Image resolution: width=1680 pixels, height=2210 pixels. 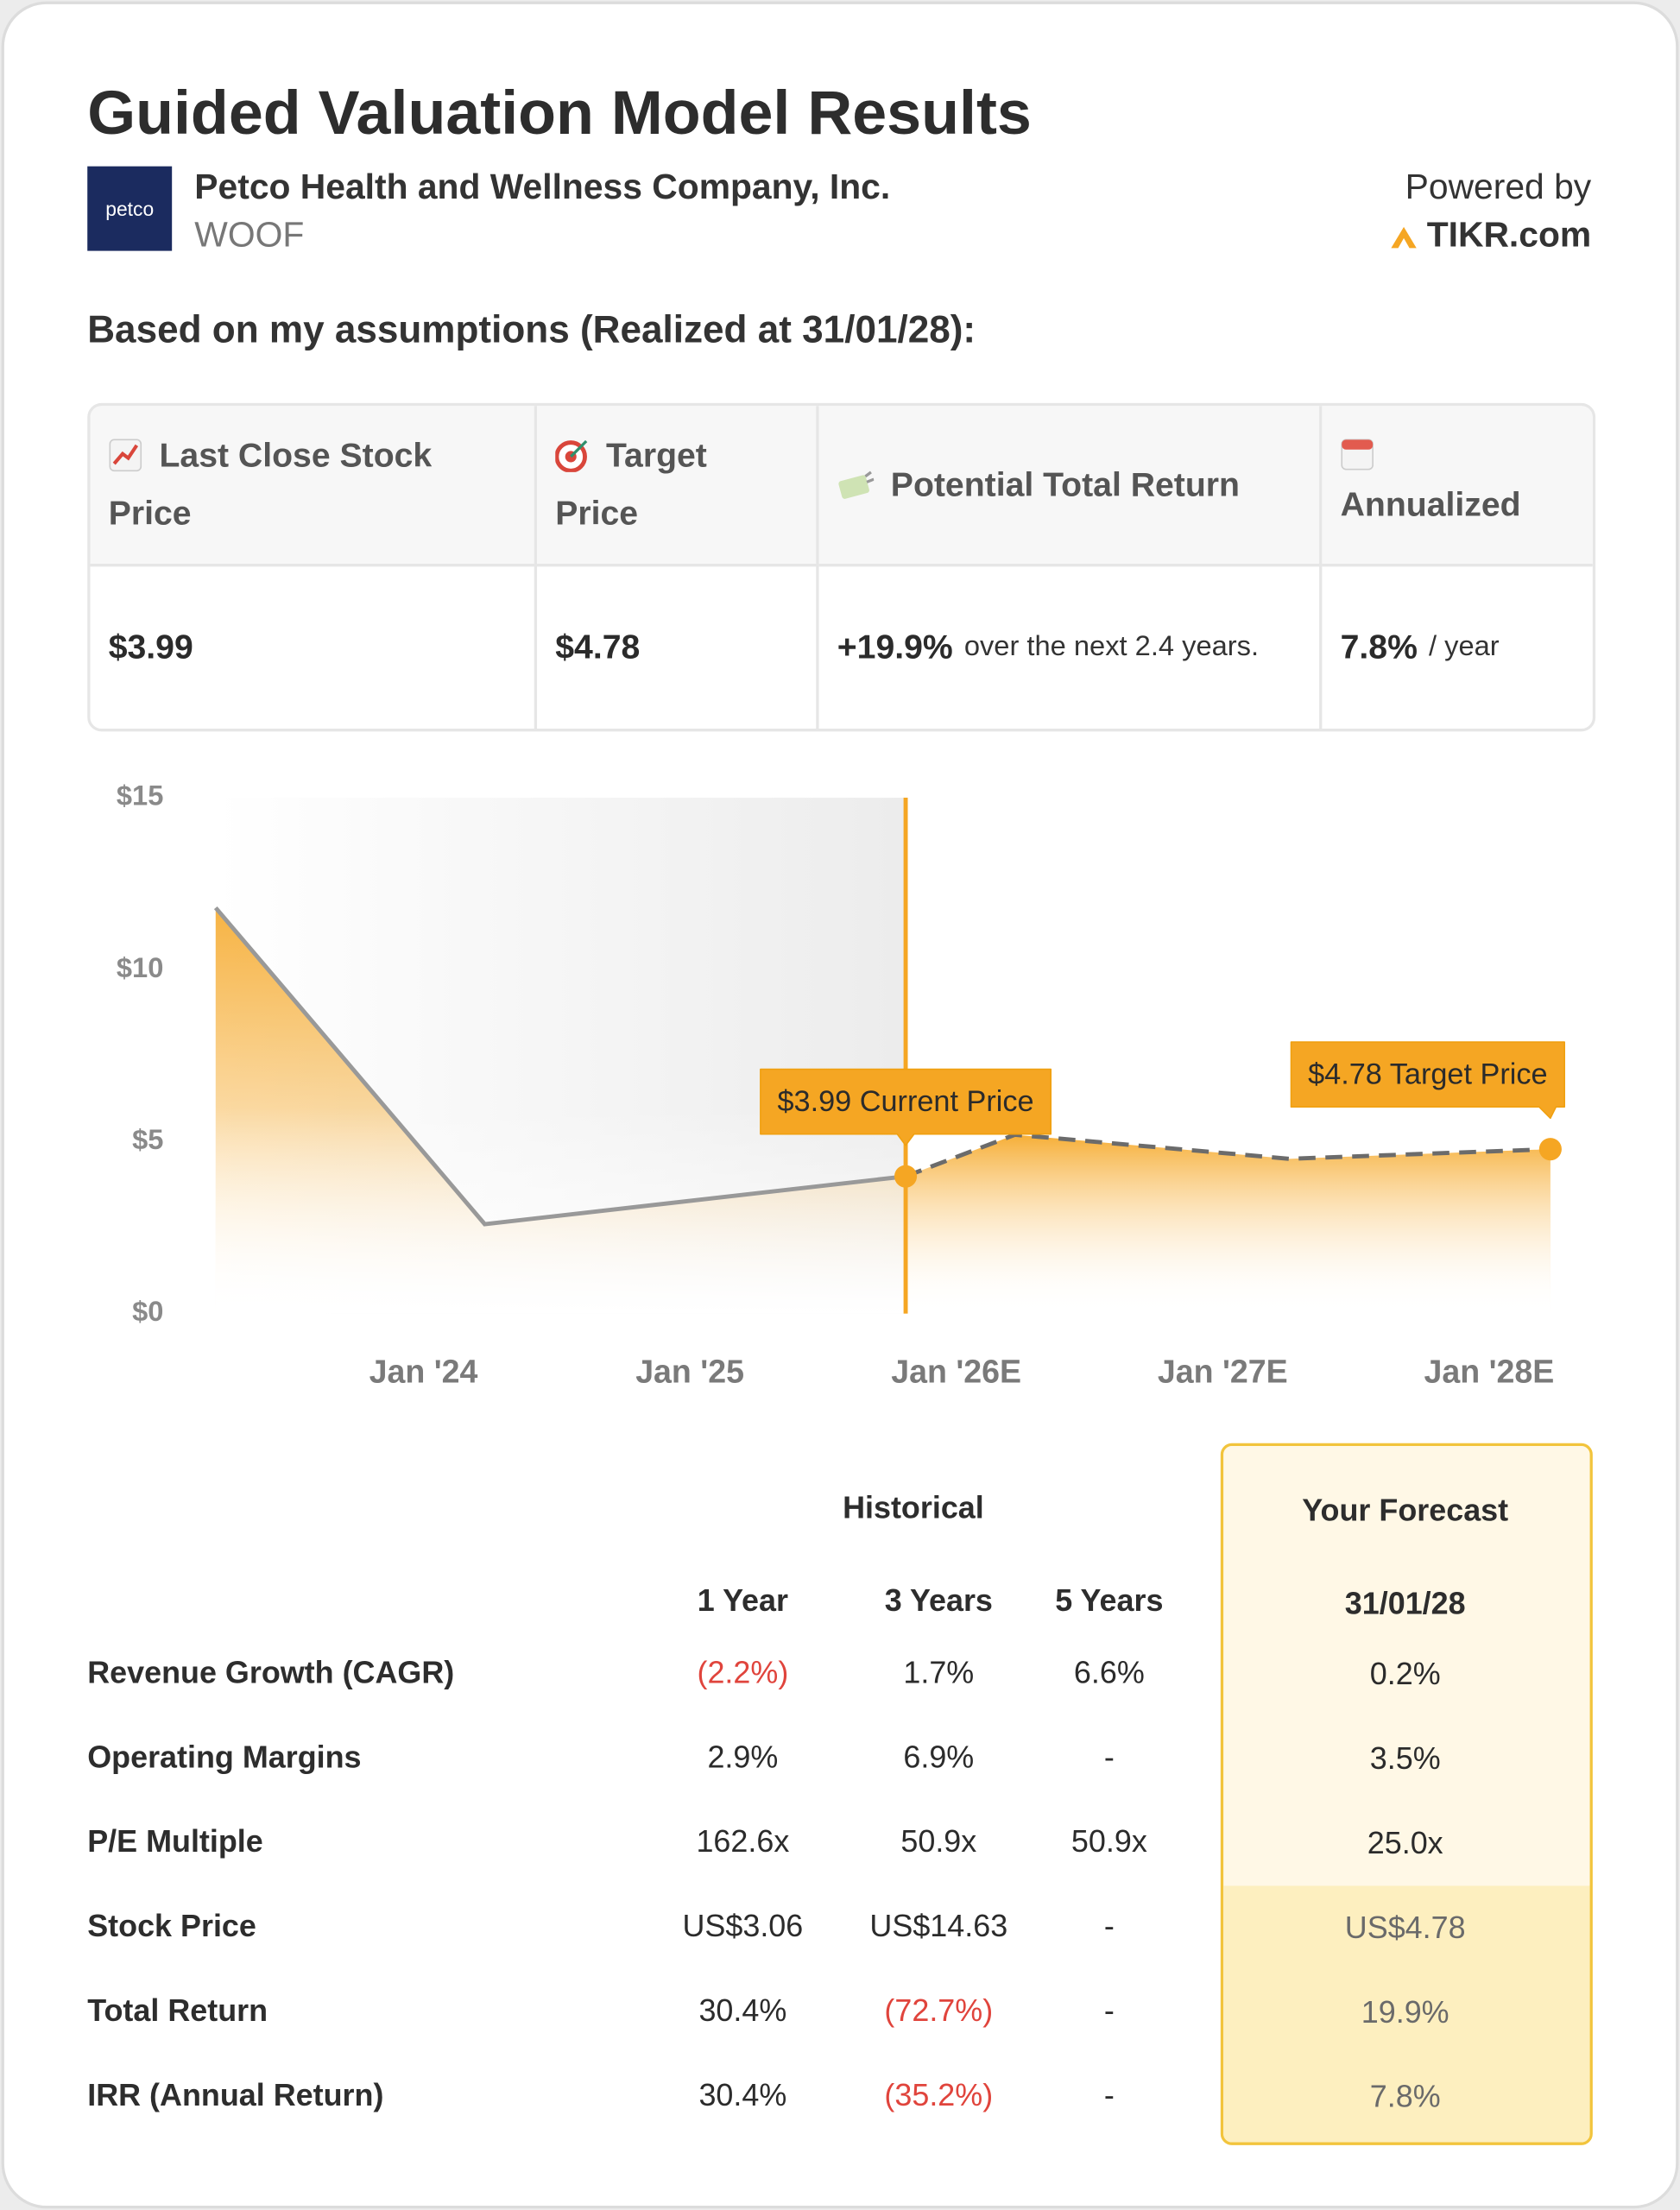 I want to click on summary-header: Last Close Stock Price, so click(x=314, y=487).